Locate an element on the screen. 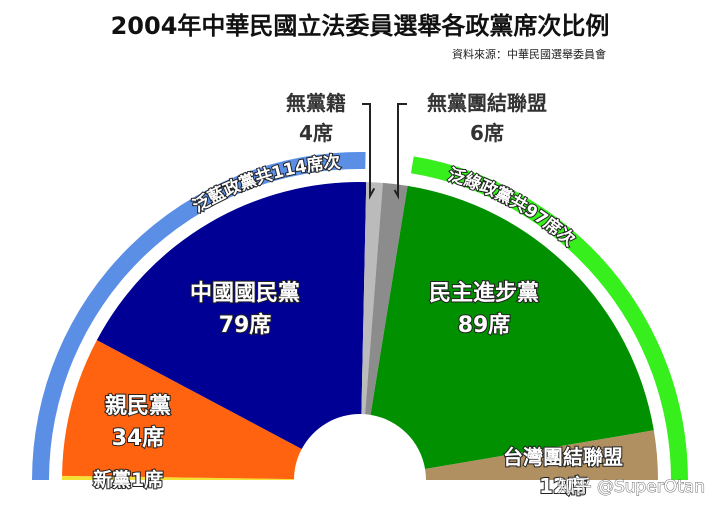 The height and width of the screenshot is (515, 720). slice-tsu is located at coordinates (541, 455).